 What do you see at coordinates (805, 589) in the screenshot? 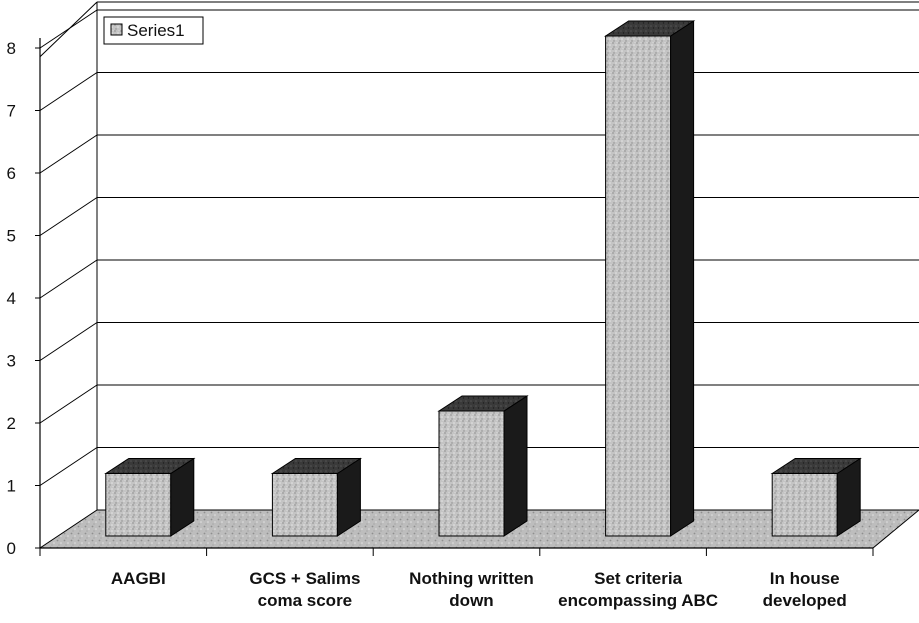
I see `x-category-label: In house developed` at bounding box center [805, 589].